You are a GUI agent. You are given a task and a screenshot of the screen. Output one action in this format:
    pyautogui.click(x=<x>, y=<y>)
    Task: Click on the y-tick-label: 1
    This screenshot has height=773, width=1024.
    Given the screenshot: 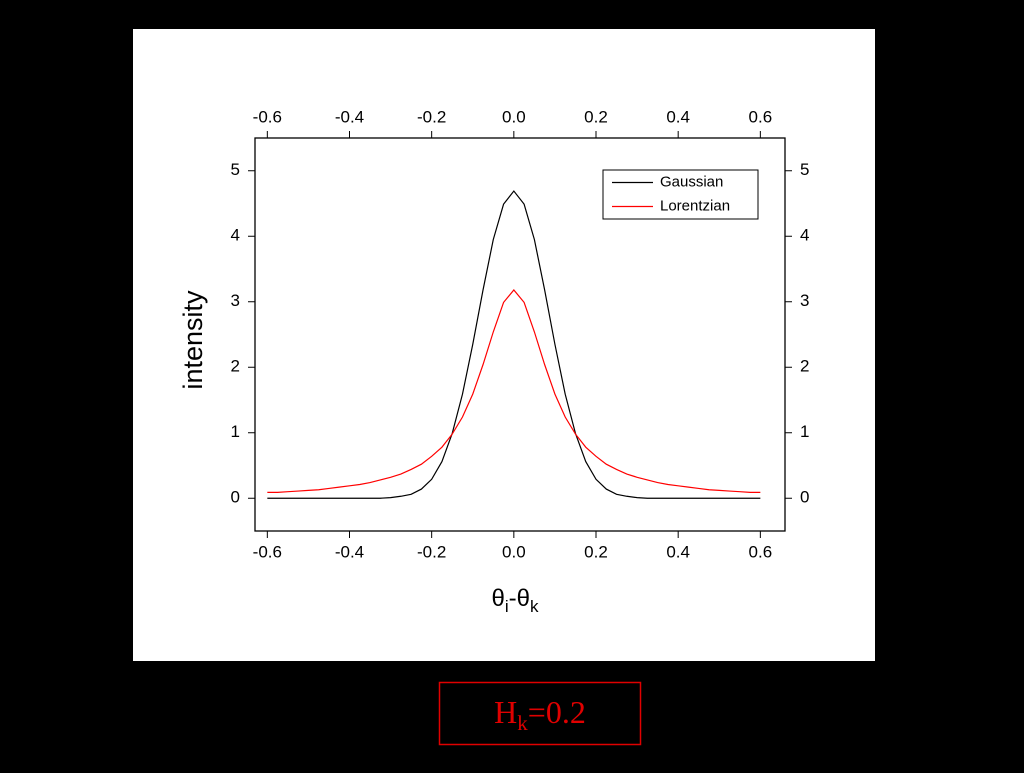 What is the action you would take?
    pyautogui.click(x=235, y=431)
    